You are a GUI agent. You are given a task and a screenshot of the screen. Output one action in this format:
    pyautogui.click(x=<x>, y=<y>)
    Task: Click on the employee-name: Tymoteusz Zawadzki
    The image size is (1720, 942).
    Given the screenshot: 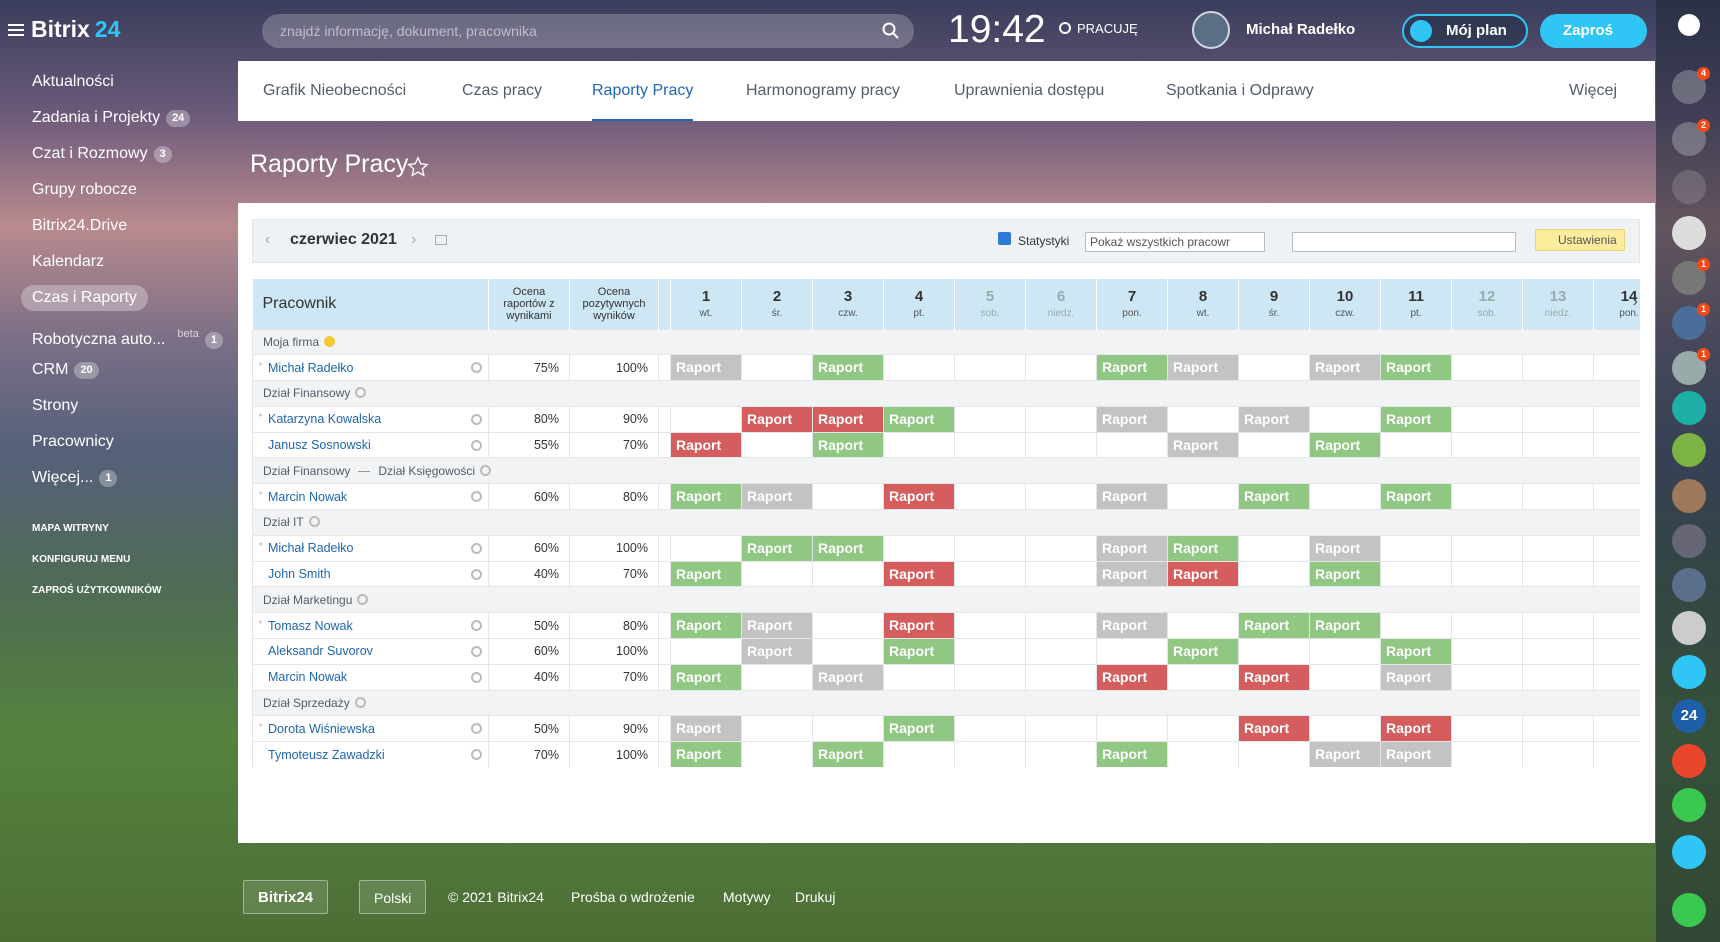 What is the action you would take?
    pyautogui.click(x=326, y=754)
    